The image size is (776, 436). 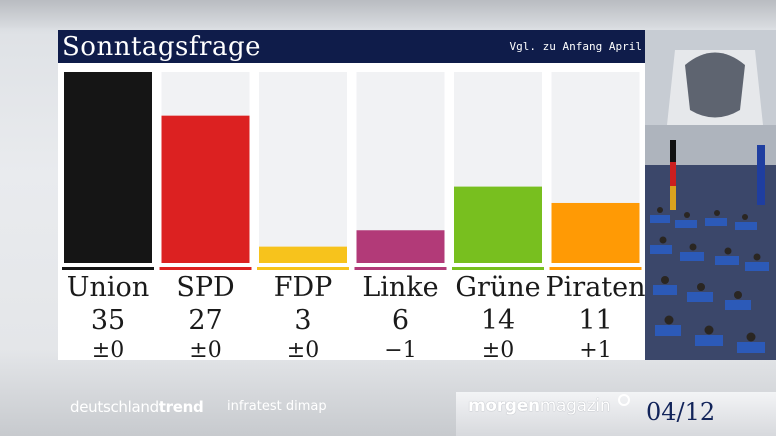 I want to click on category-label: Linke, so click(x=400, y=287).